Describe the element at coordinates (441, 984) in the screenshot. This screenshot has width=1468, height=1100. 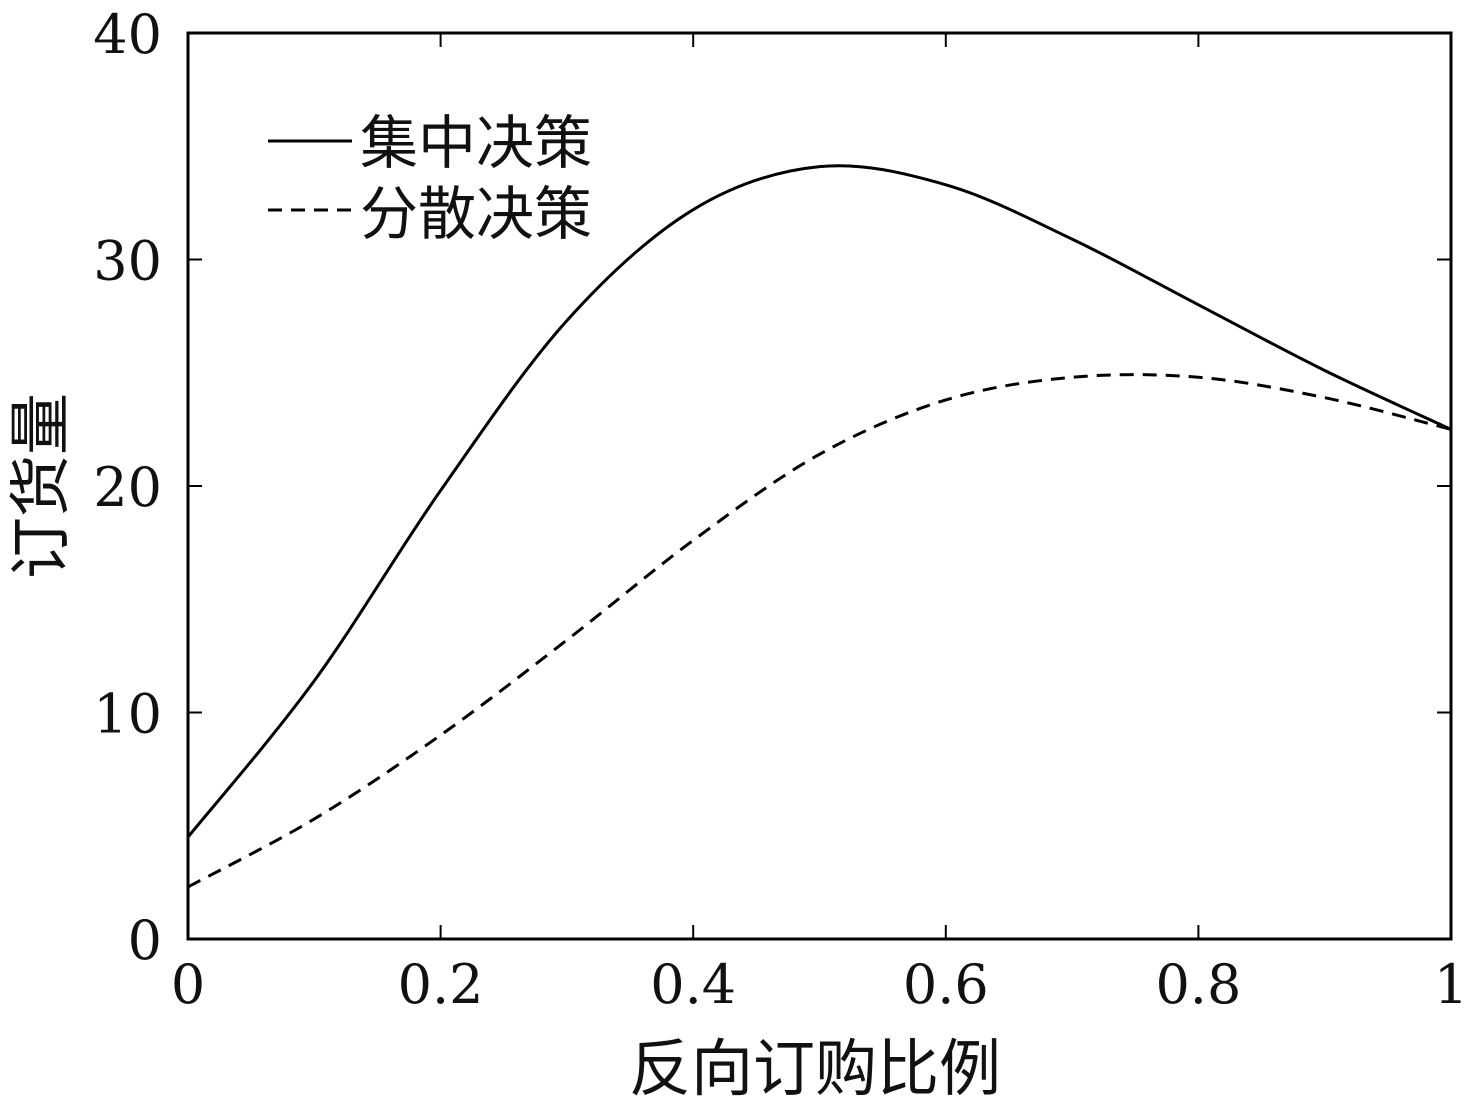
I see `x-tick-label: 0.2` at that location.